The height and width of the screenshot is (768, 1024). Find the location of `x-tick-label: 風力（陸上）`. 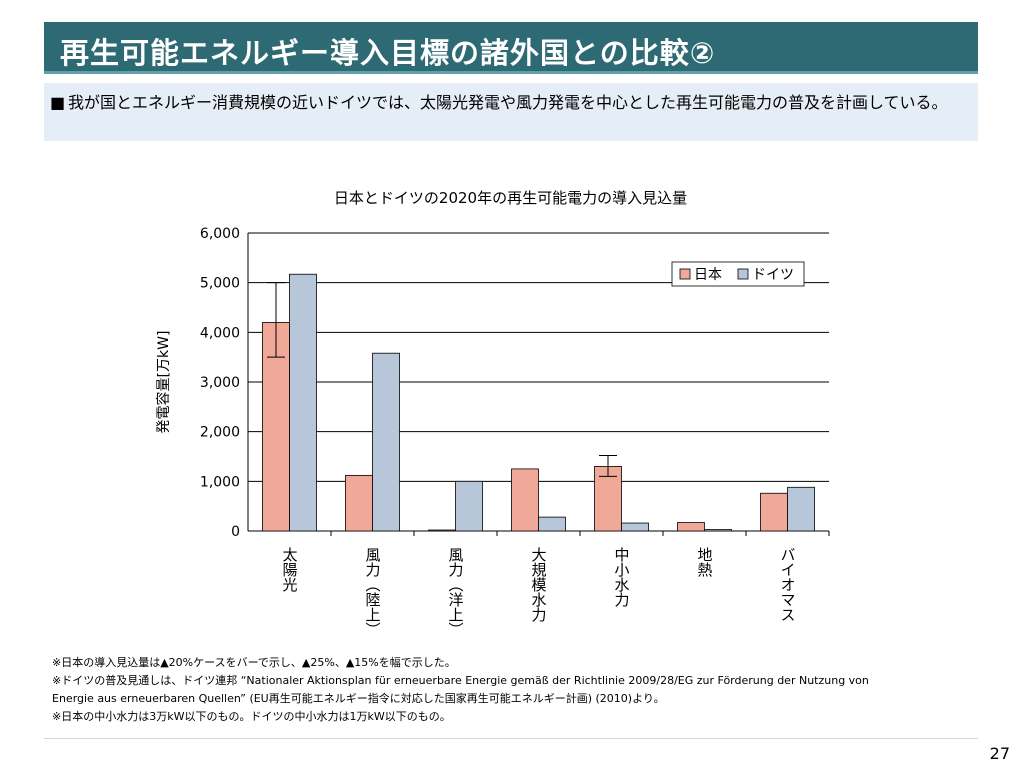

x-tick-label: 風力（陸上） is located at coordinates (373, 592).